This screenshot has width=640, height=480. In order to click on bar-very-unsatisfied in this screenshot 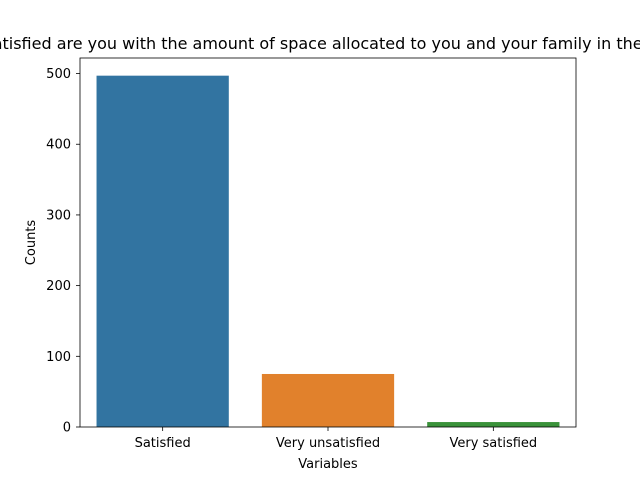, I will do `click(328, 400)`.